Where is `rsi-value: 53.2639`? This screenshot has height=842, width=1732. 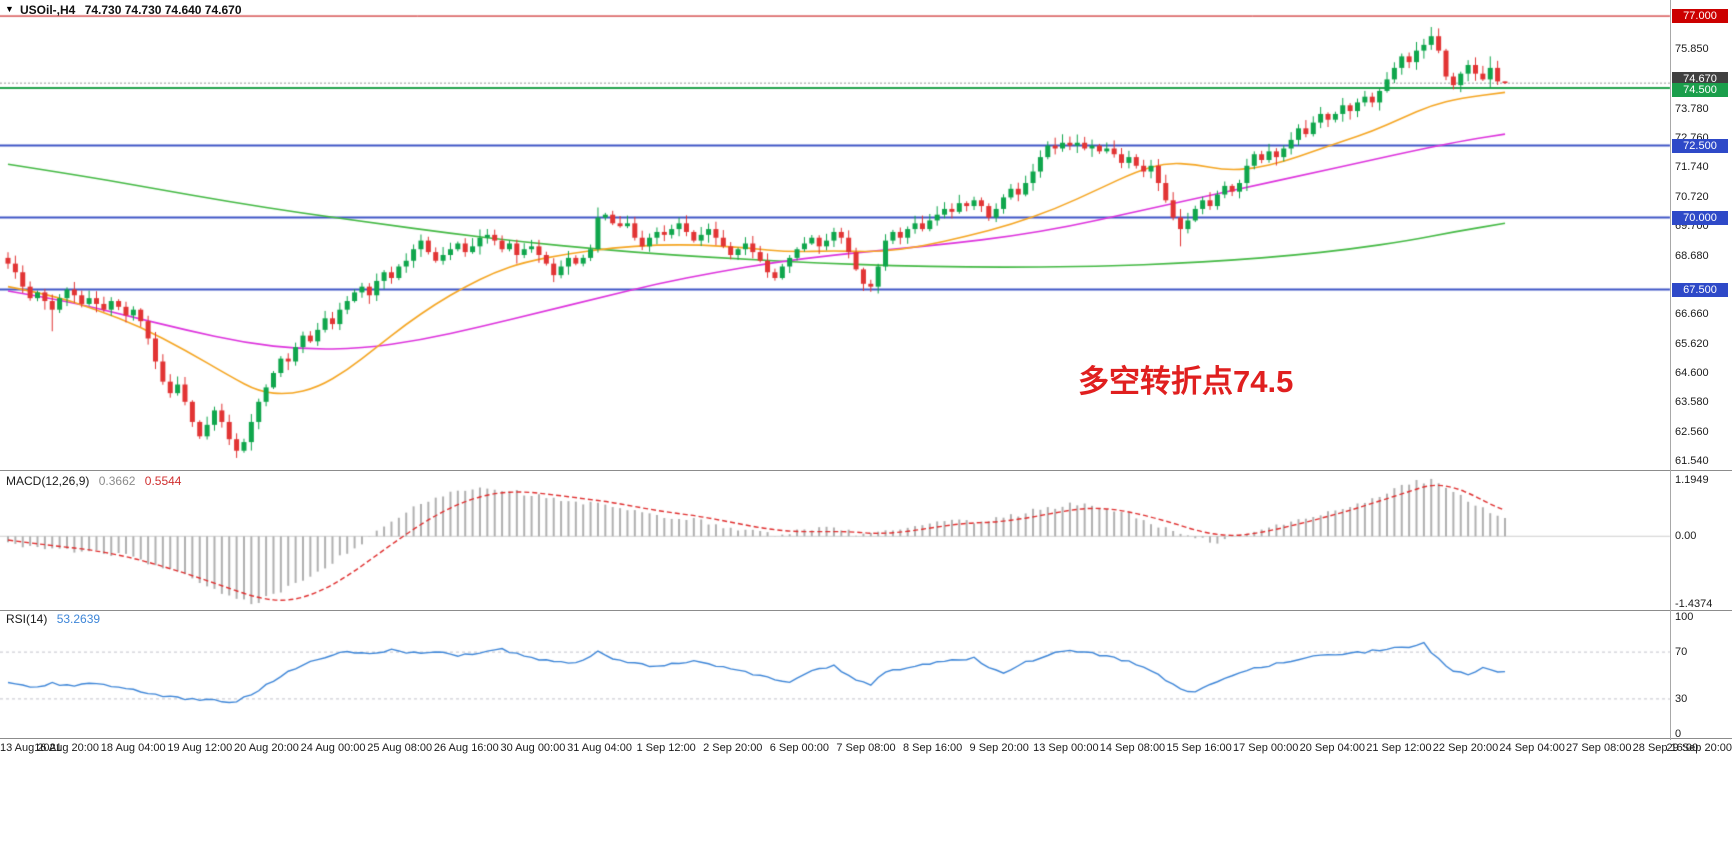 rsi-value: 53.2639 is located at coordinates (78, 619).